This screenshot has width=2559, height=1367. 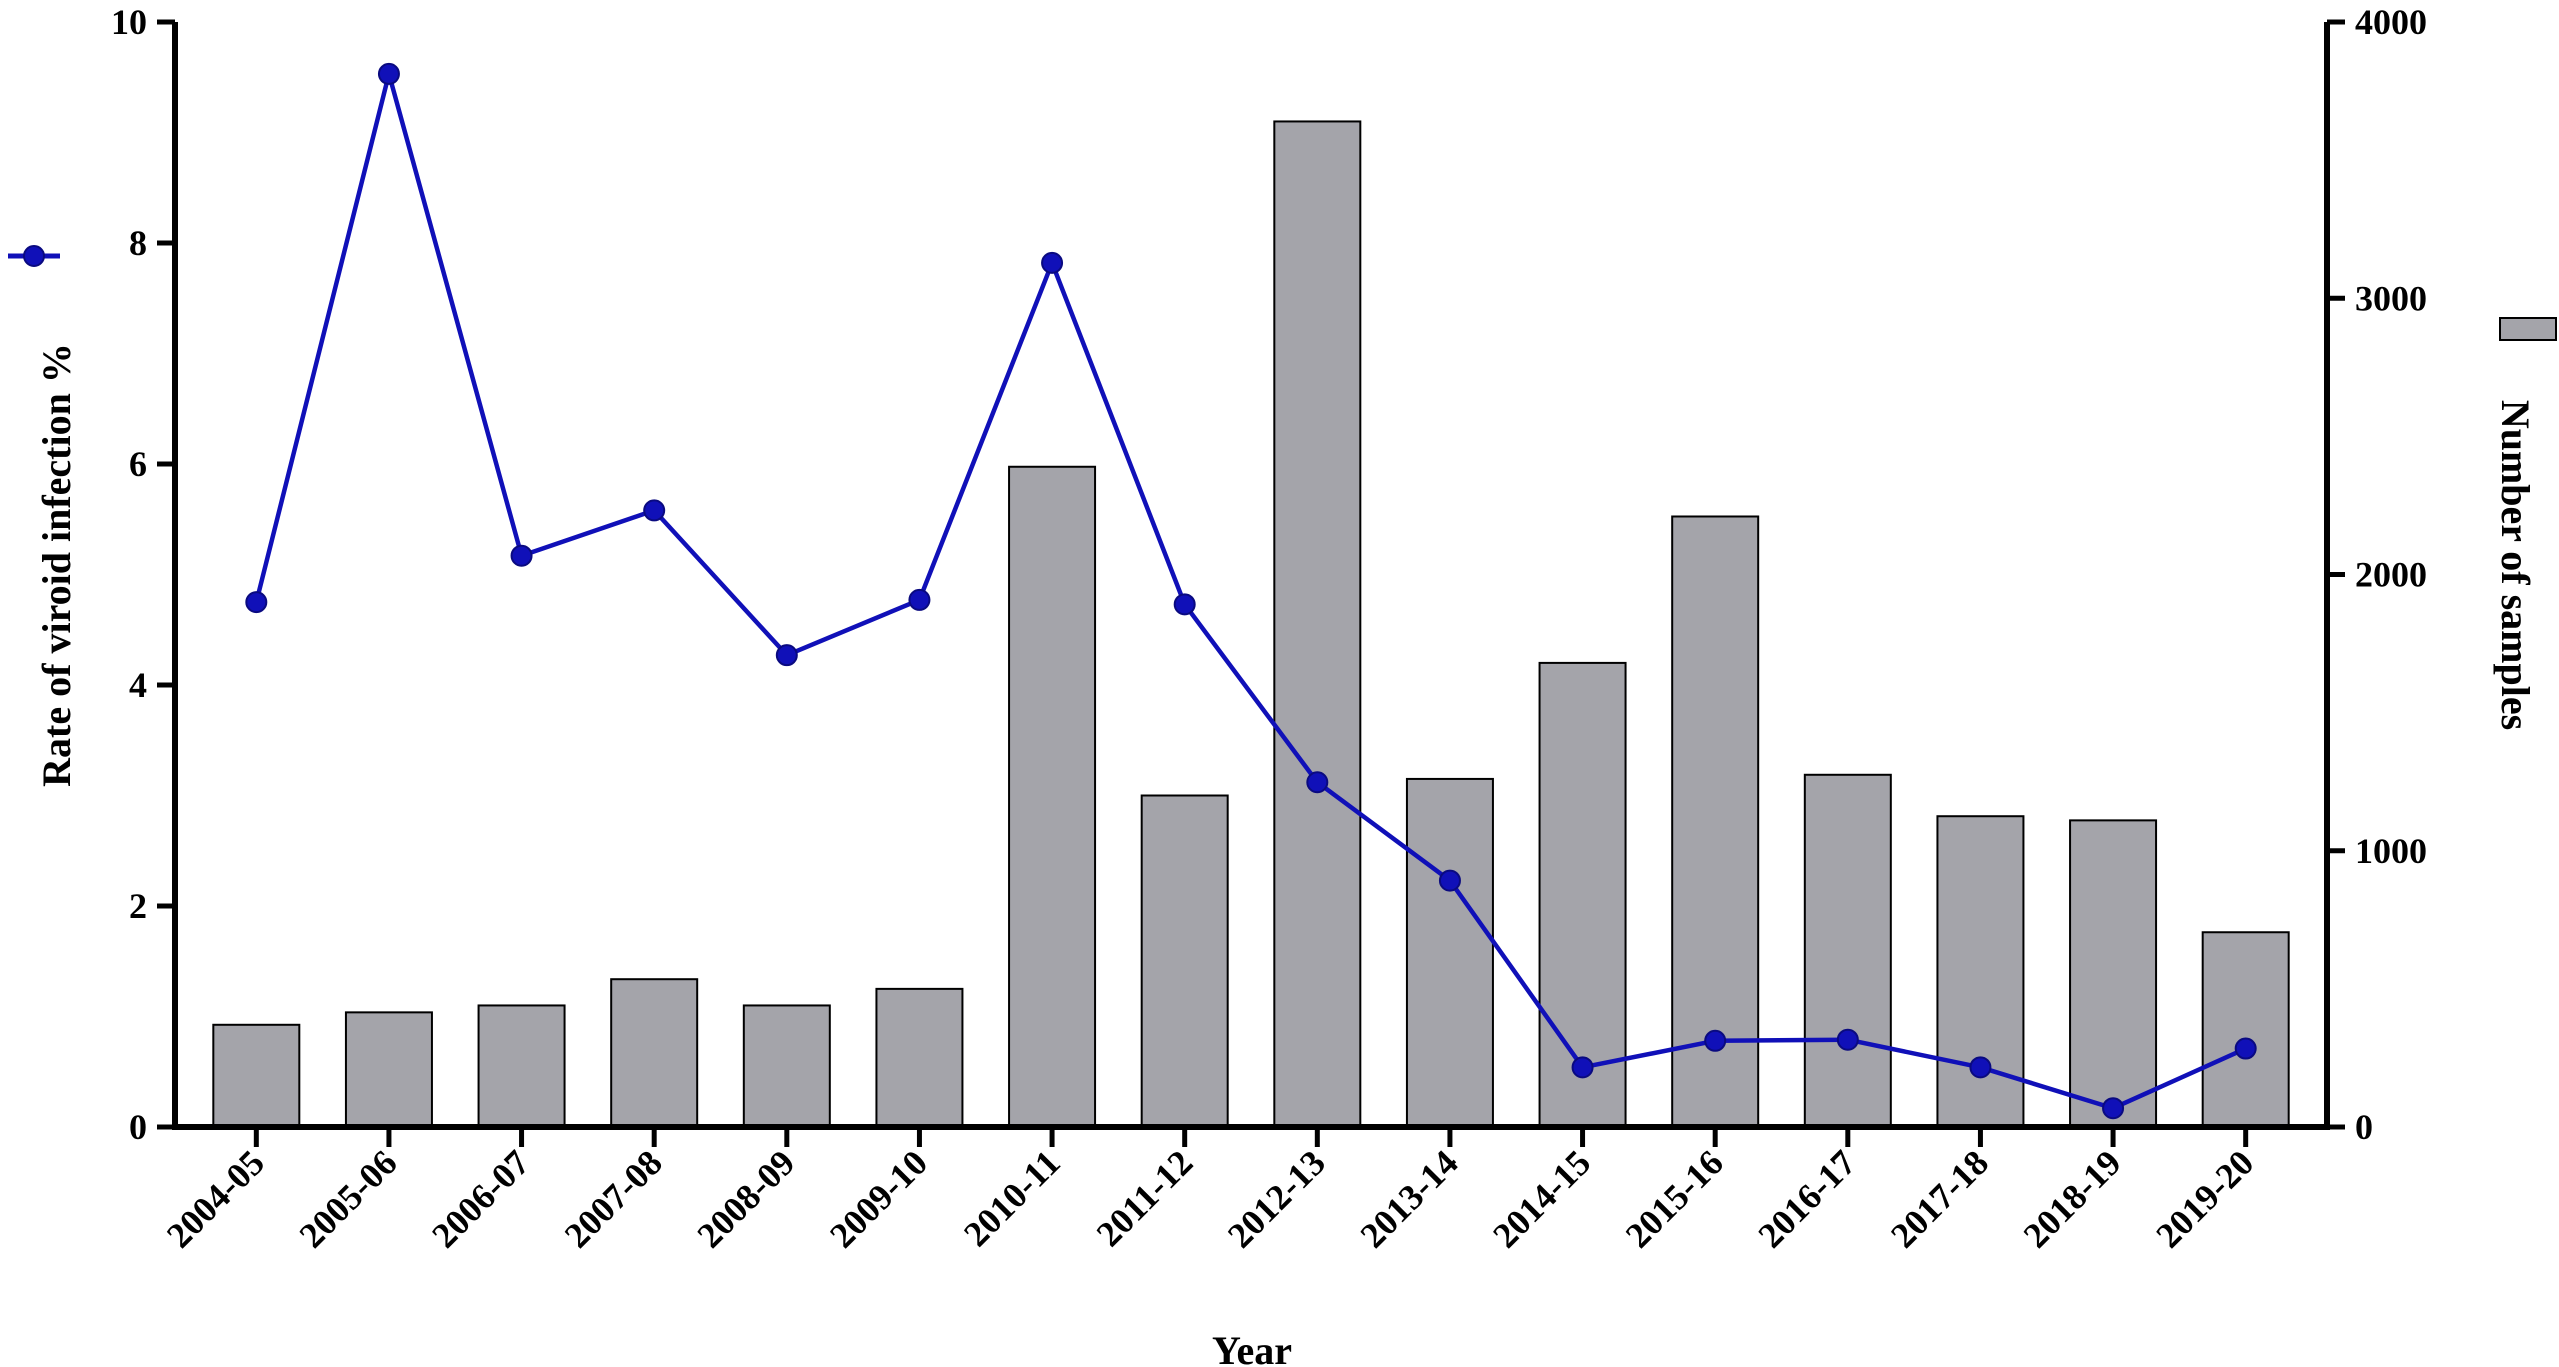 What do you see at coordinates (1145, 1198) in the screenshot?
I see `x-tick-label-2011-12: 2011-12` at bounding box center [1145, 1198].